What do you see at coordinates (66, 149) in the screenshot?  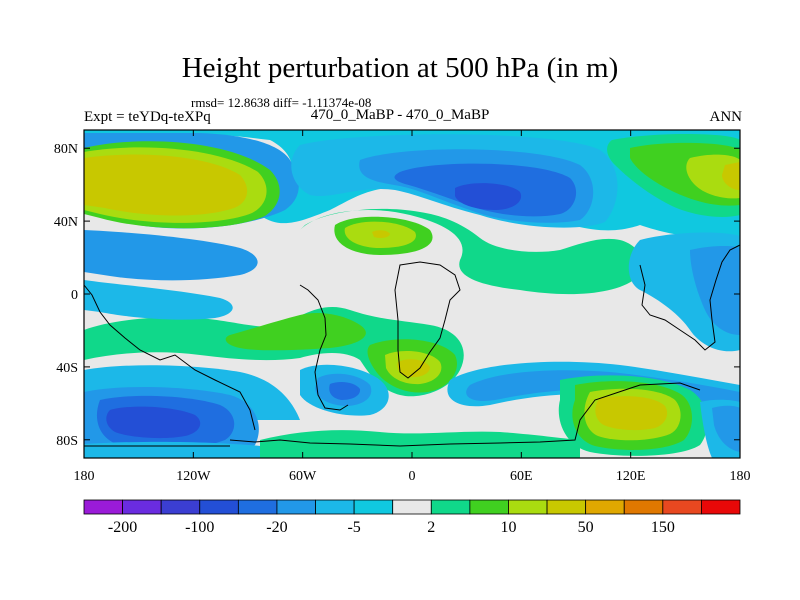 I see `y-tick-label: 80N` at bounding box center [66, 149].